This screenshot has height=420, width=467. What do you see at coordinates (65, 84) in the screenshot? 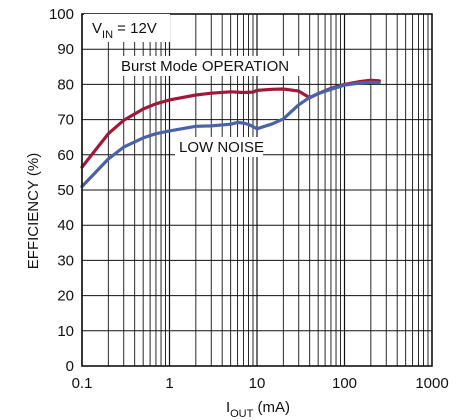
I see `y-tick-label: 80` at bounding box center [65, 84].